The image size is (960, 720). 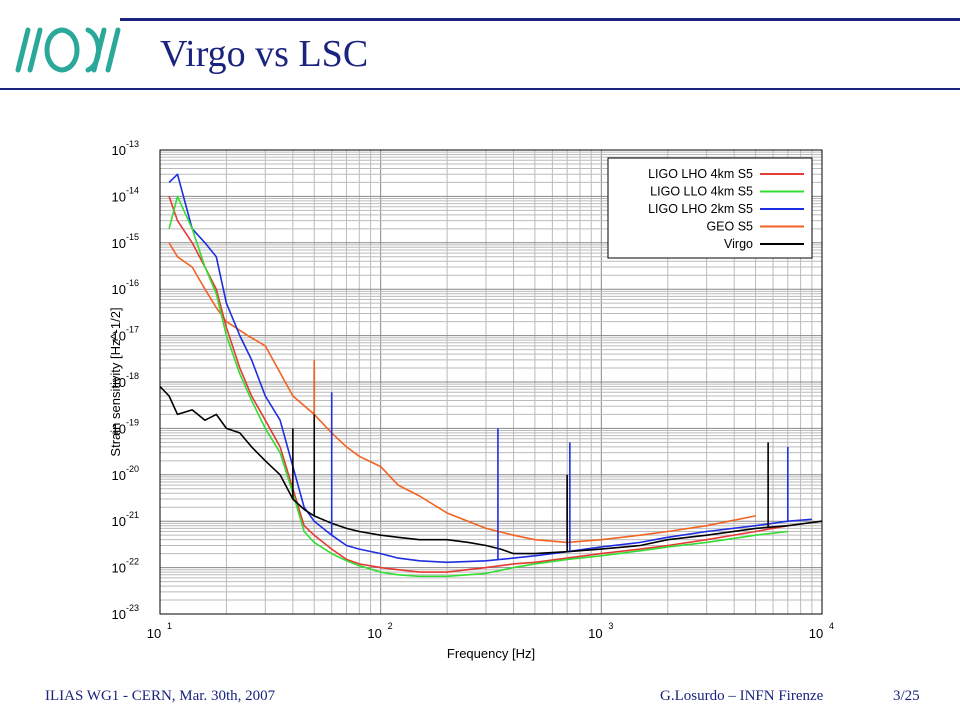 What do you see at coordinates (132, 469) in the screenshot?
I see `y-tick-exponent: -20` at bounding box center [132, 469].